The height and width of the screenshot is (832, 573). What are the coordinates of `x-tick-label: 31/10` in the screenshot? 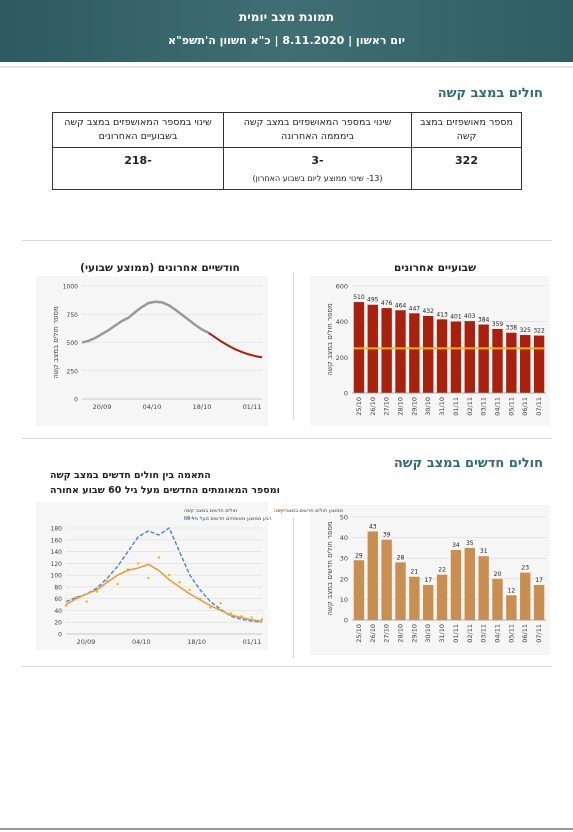 It's located at (442, 633).